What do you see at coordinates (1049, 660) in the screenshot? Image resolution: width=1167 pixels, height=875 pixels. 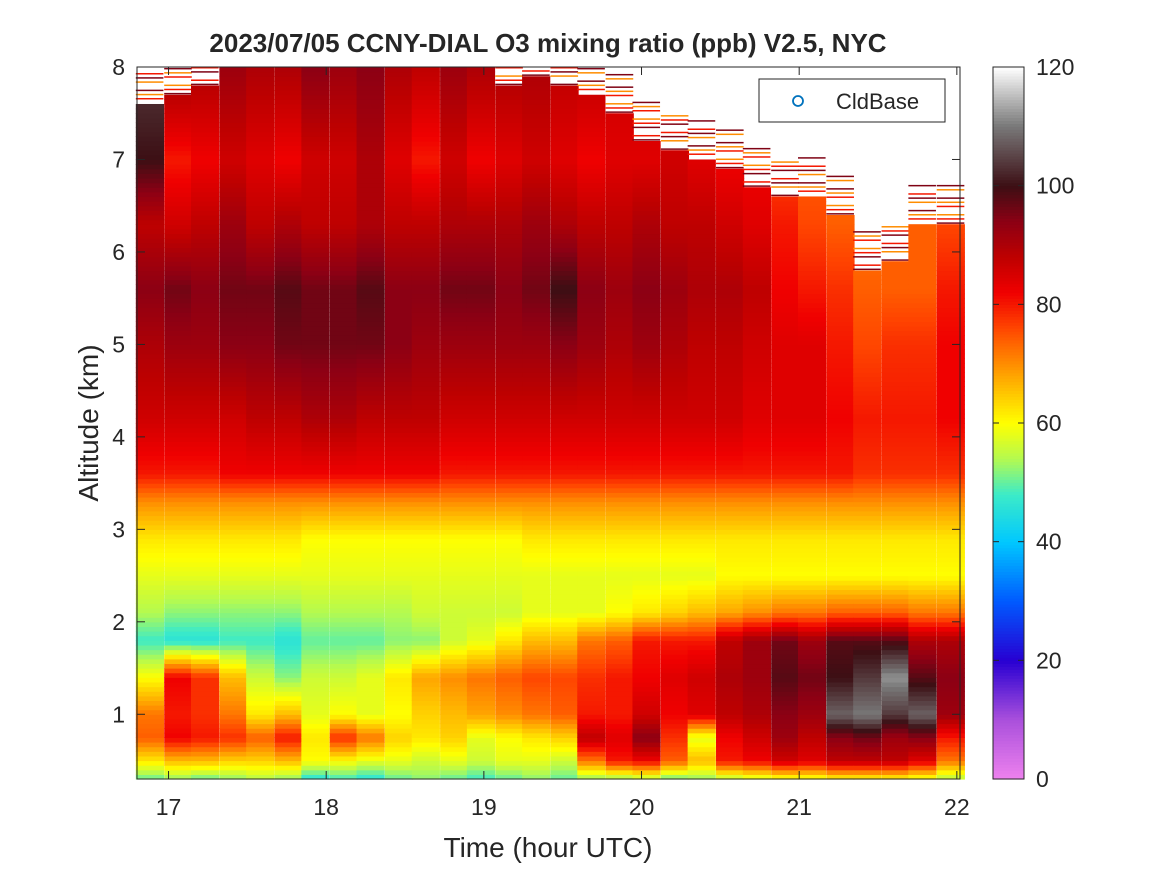 I see `colorbar-tick-label: 20` at bounding box center [1049, 660].